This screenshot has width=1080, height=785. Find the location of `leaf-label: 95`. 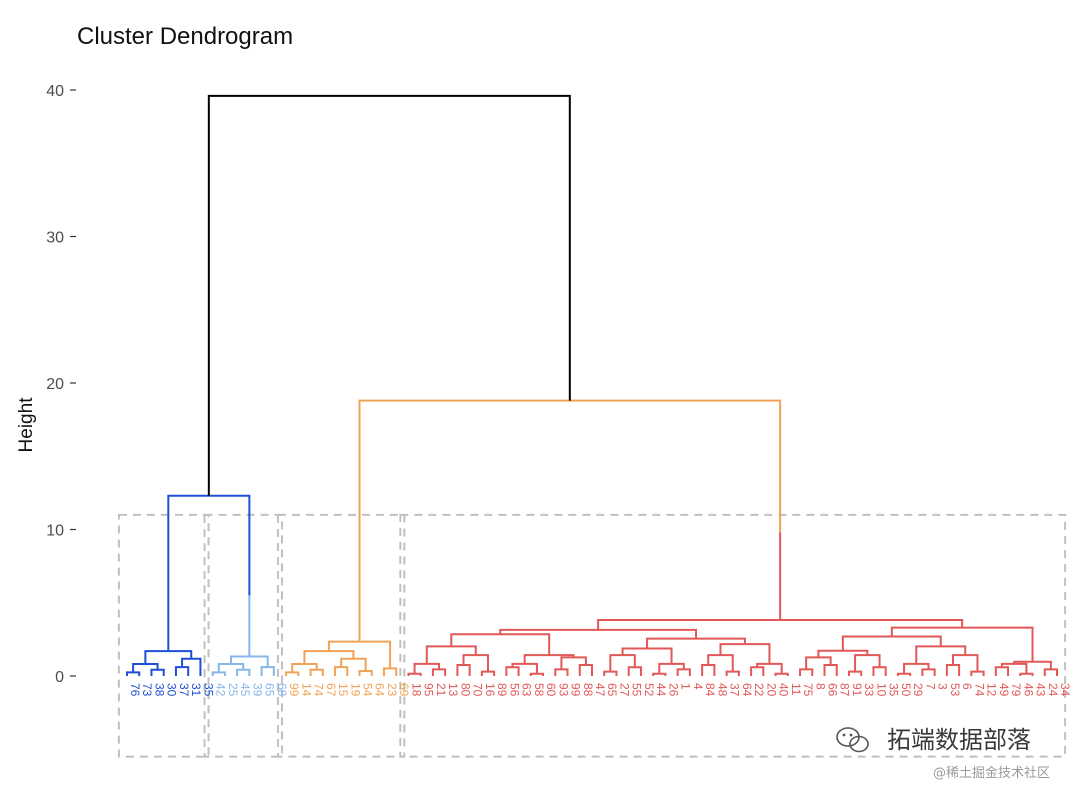

leaf-label: 95 is located at coordinates (429, 690).